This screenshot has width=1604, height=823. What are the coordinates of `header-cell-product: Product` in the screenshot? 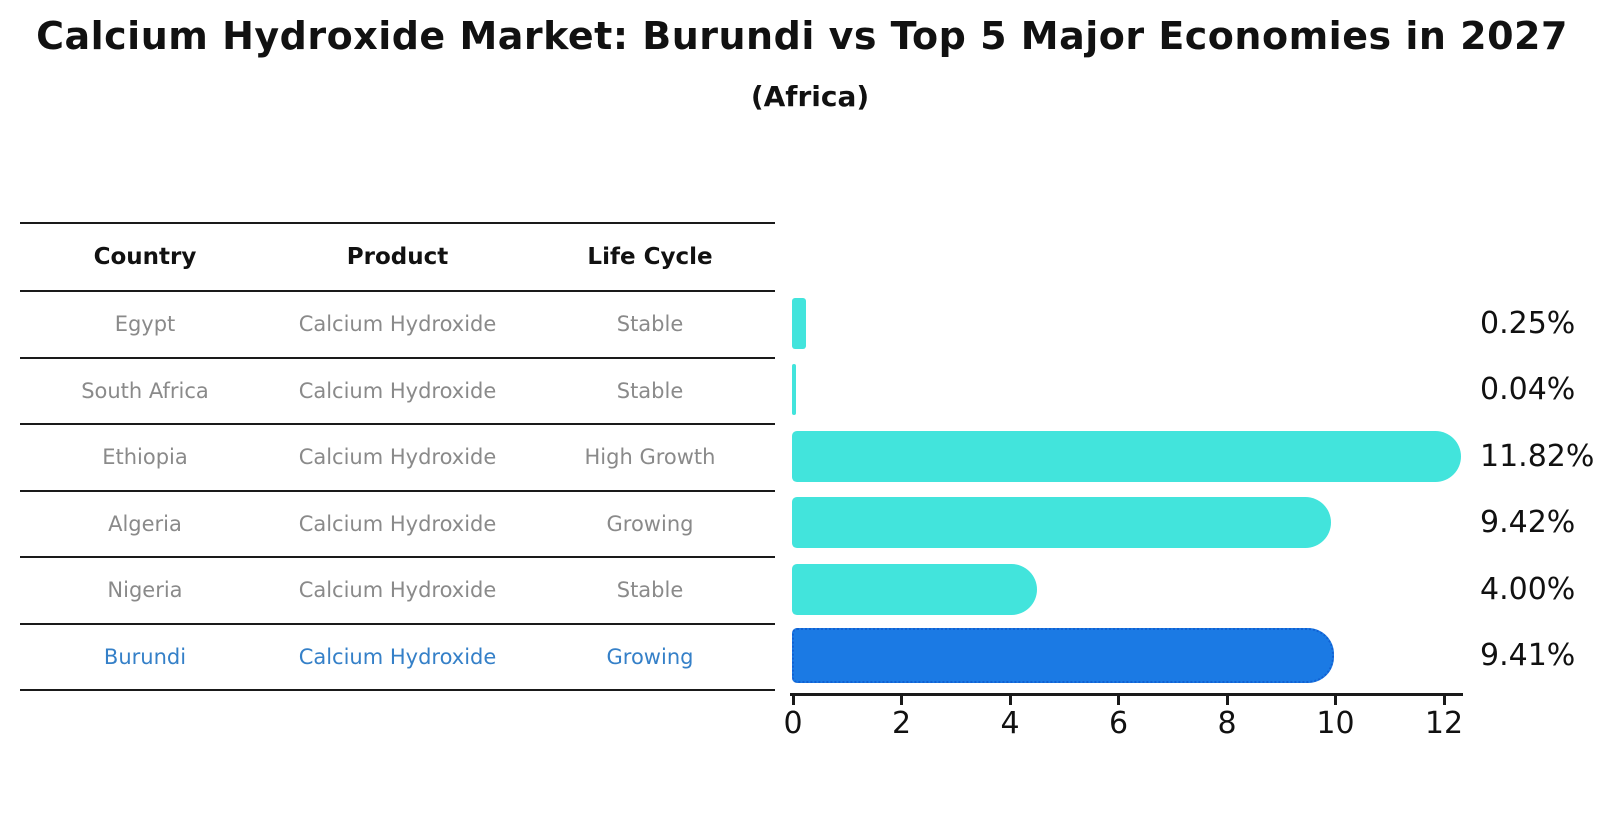 It's located at (397, 257).